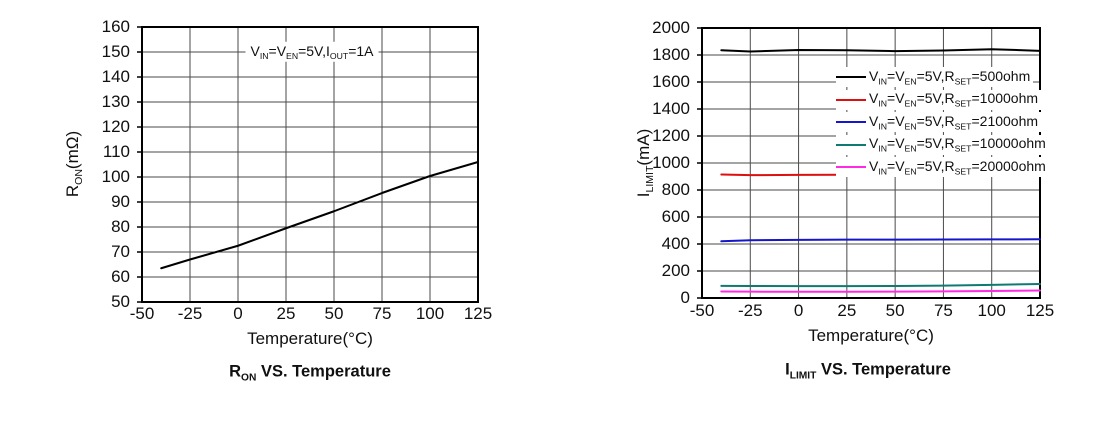  Describe the element at coordinates (950, 77) in the screenshot. I see `legend-label: VIN=VEN=5V,RSET=500ohm` at that location.